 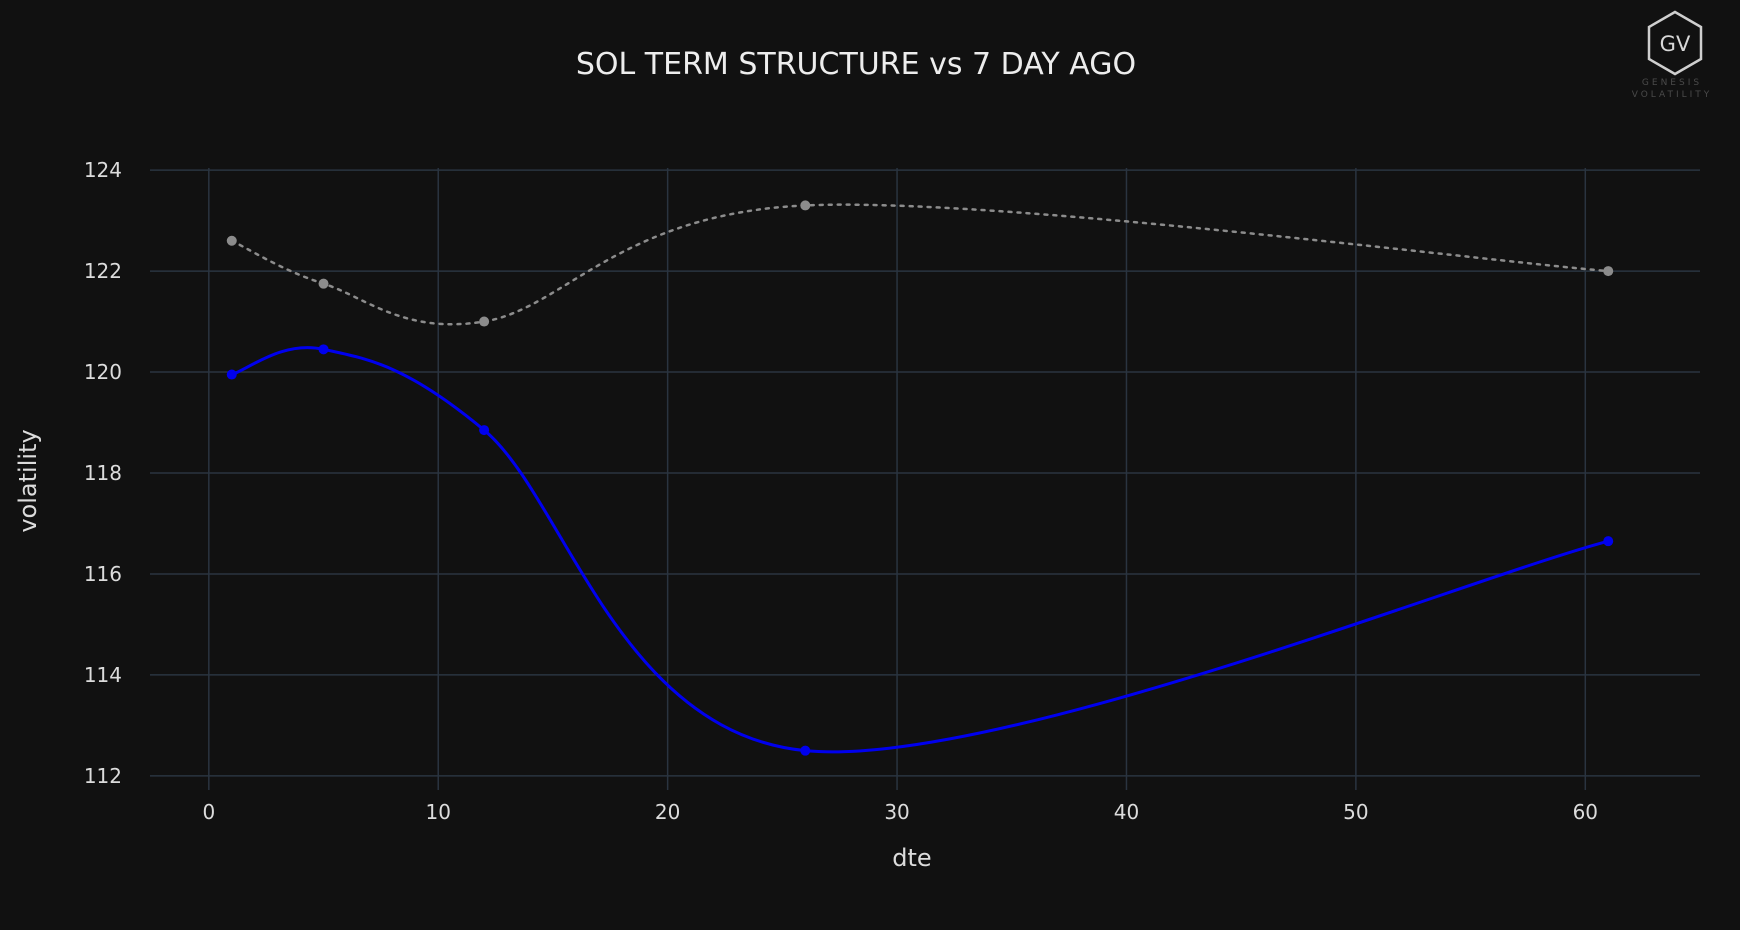 What do you see at coordinates (438, 812) in the screenshot?
I see `x-tick-label: 10` at bounding box center [438, 812].